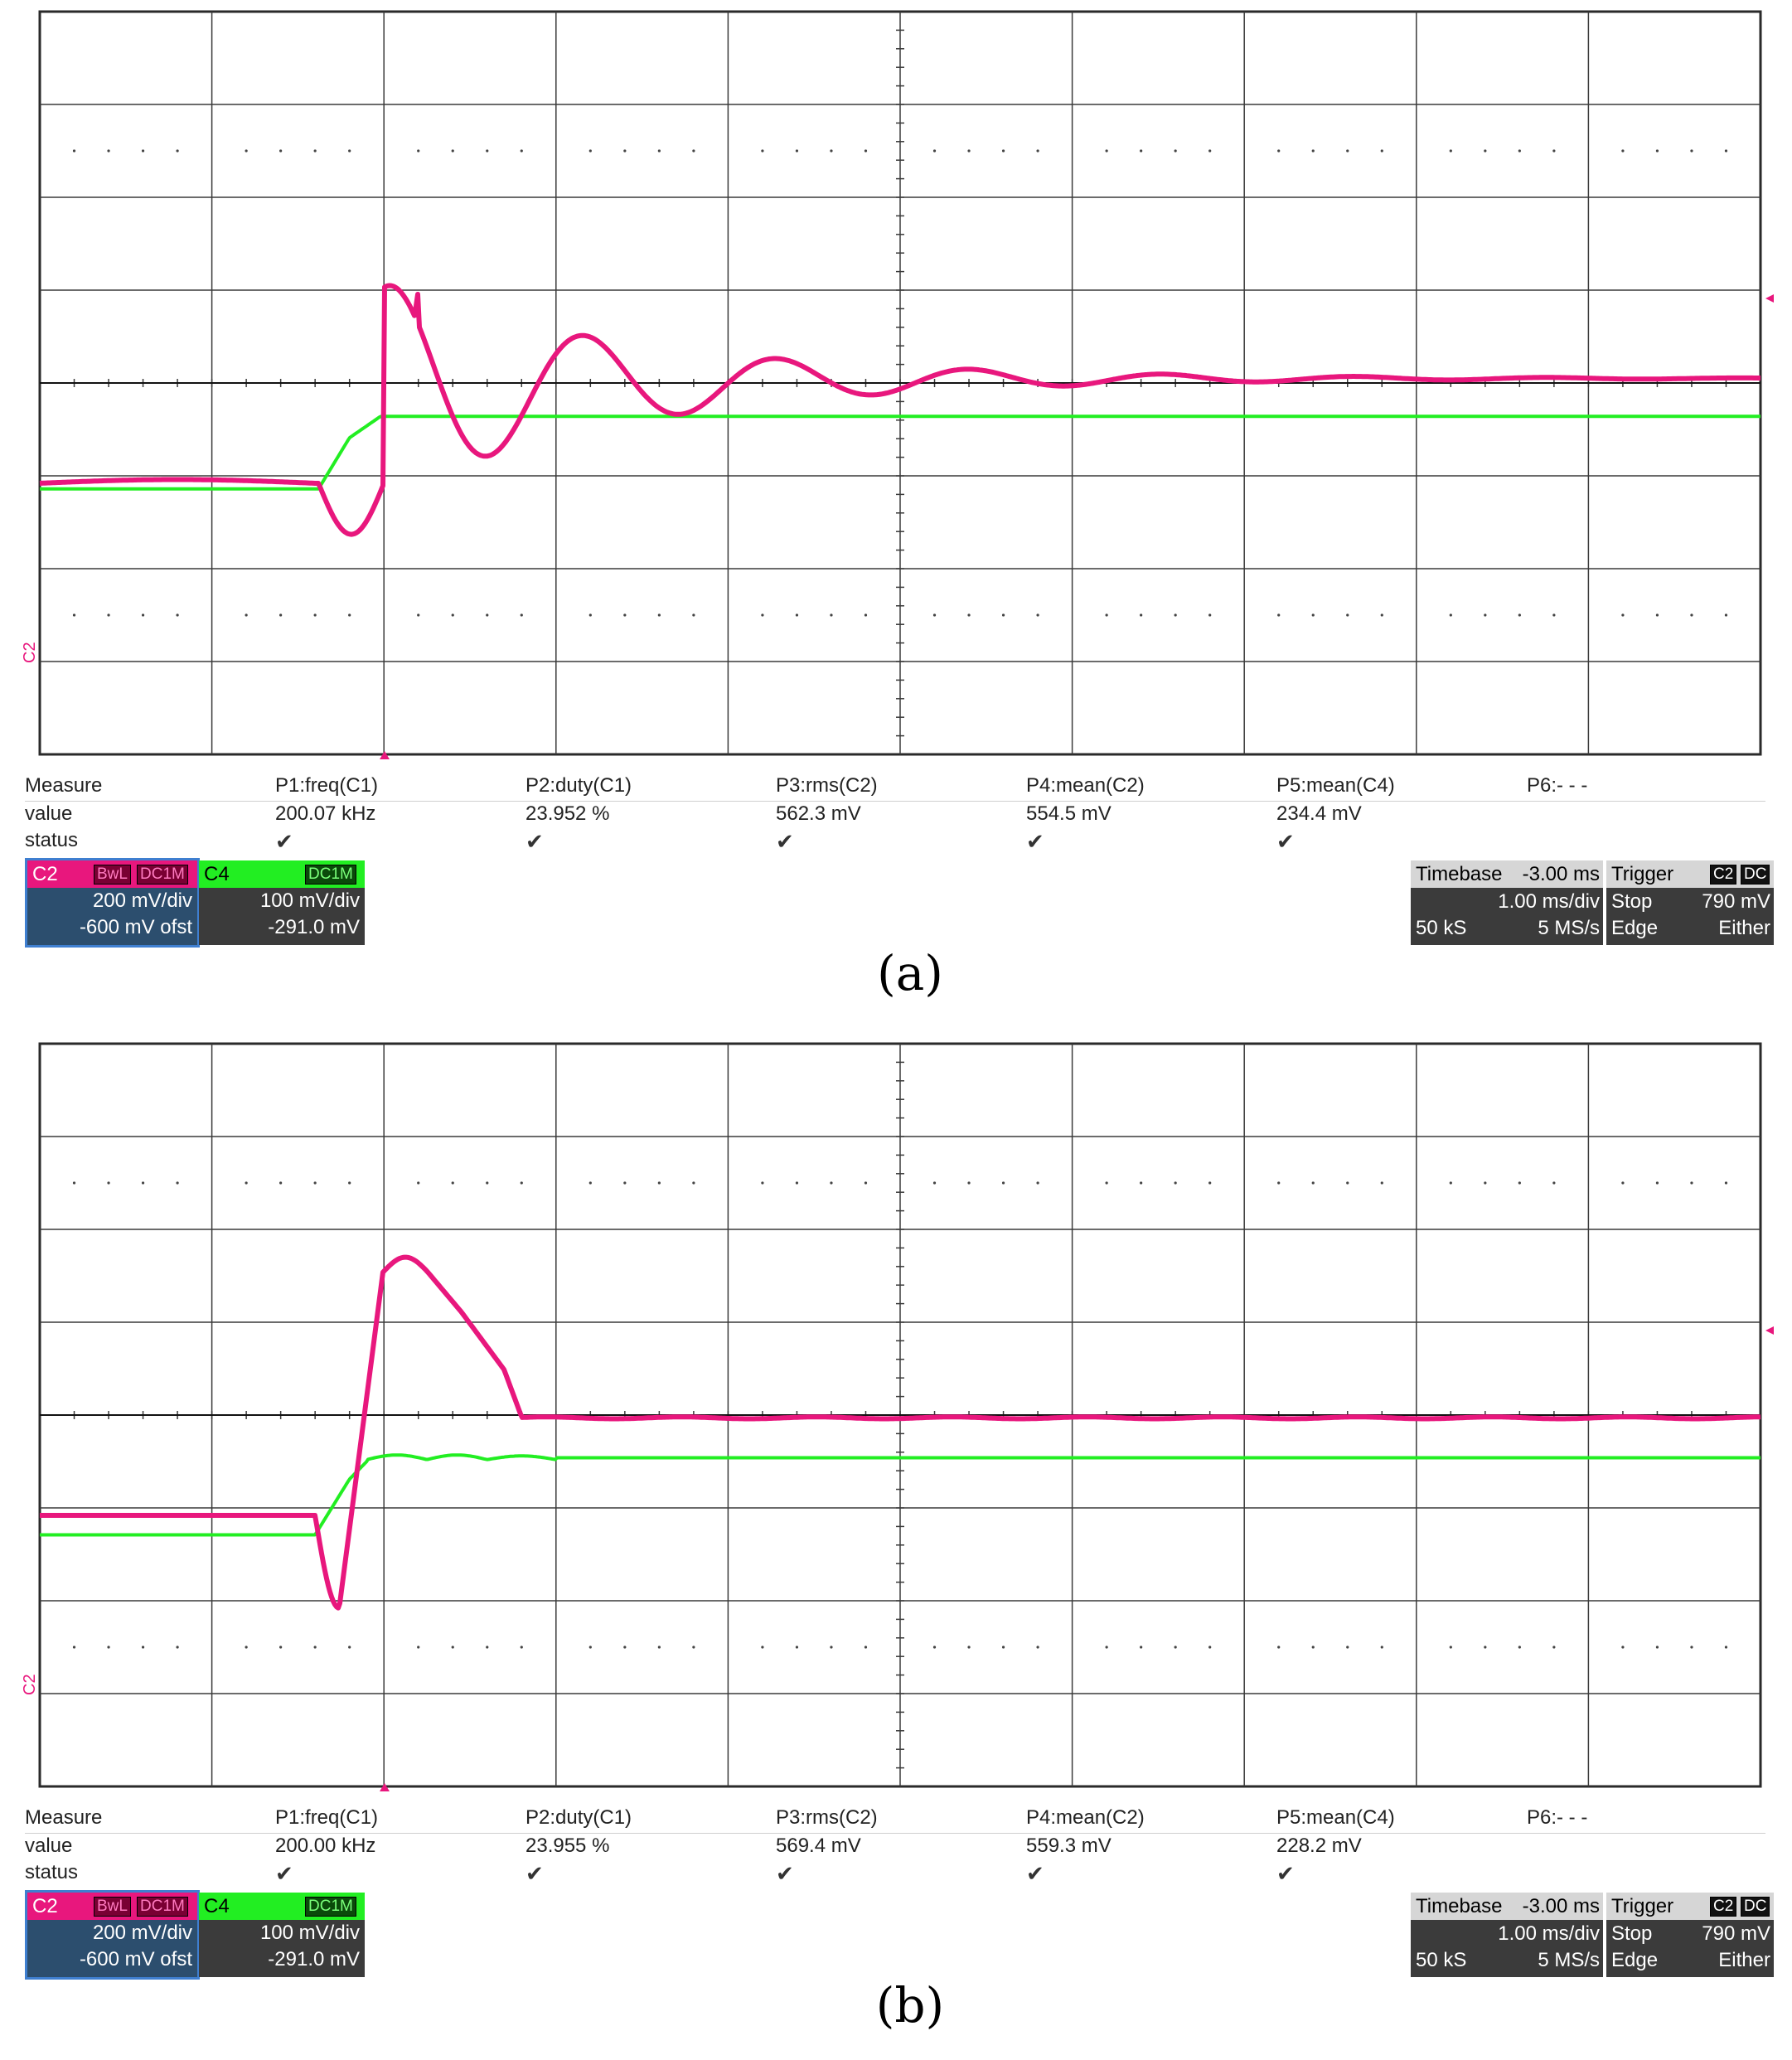  What do you see at coordinates (314, 927) in the screenshot?
I see `vertical-offset: -291.0 mV` at bounding box center [314, 927].